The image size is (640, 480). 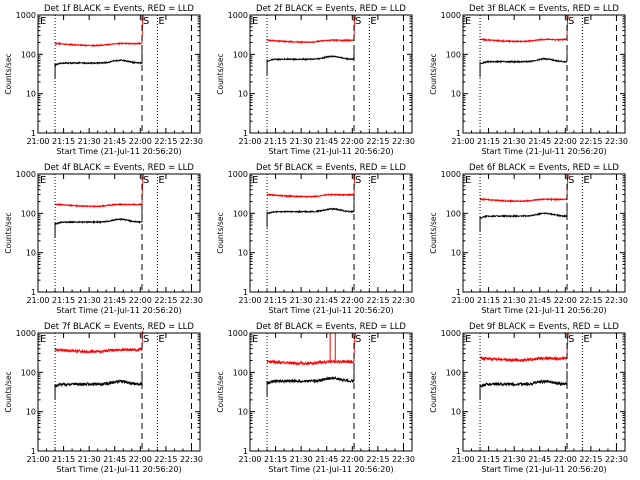 I want to click on panel-title: Det 4f BLACK = Events, RED = LLD, so click(x=119, y=168).